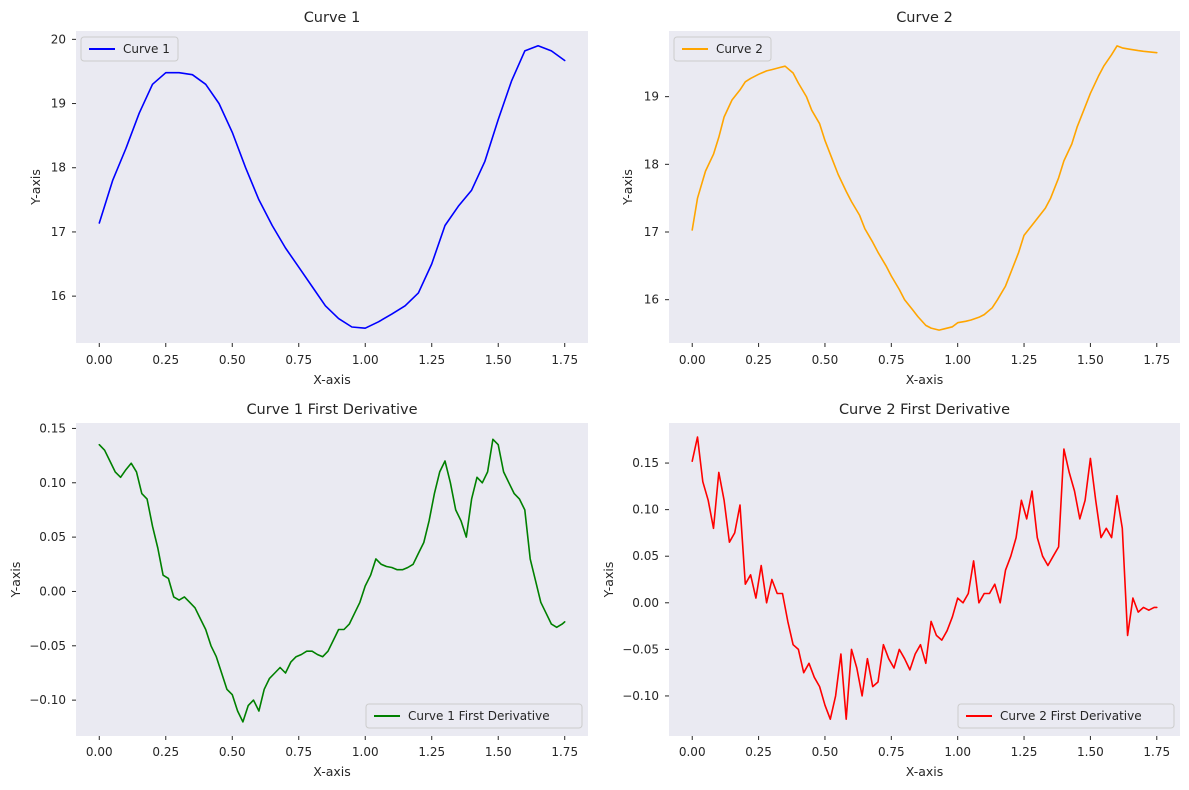  What do you see at coordinates (1071, 716) in the screenshot?
I see `legend-label: Curve 2 First Derivative` at bounding box center [1071, 716].